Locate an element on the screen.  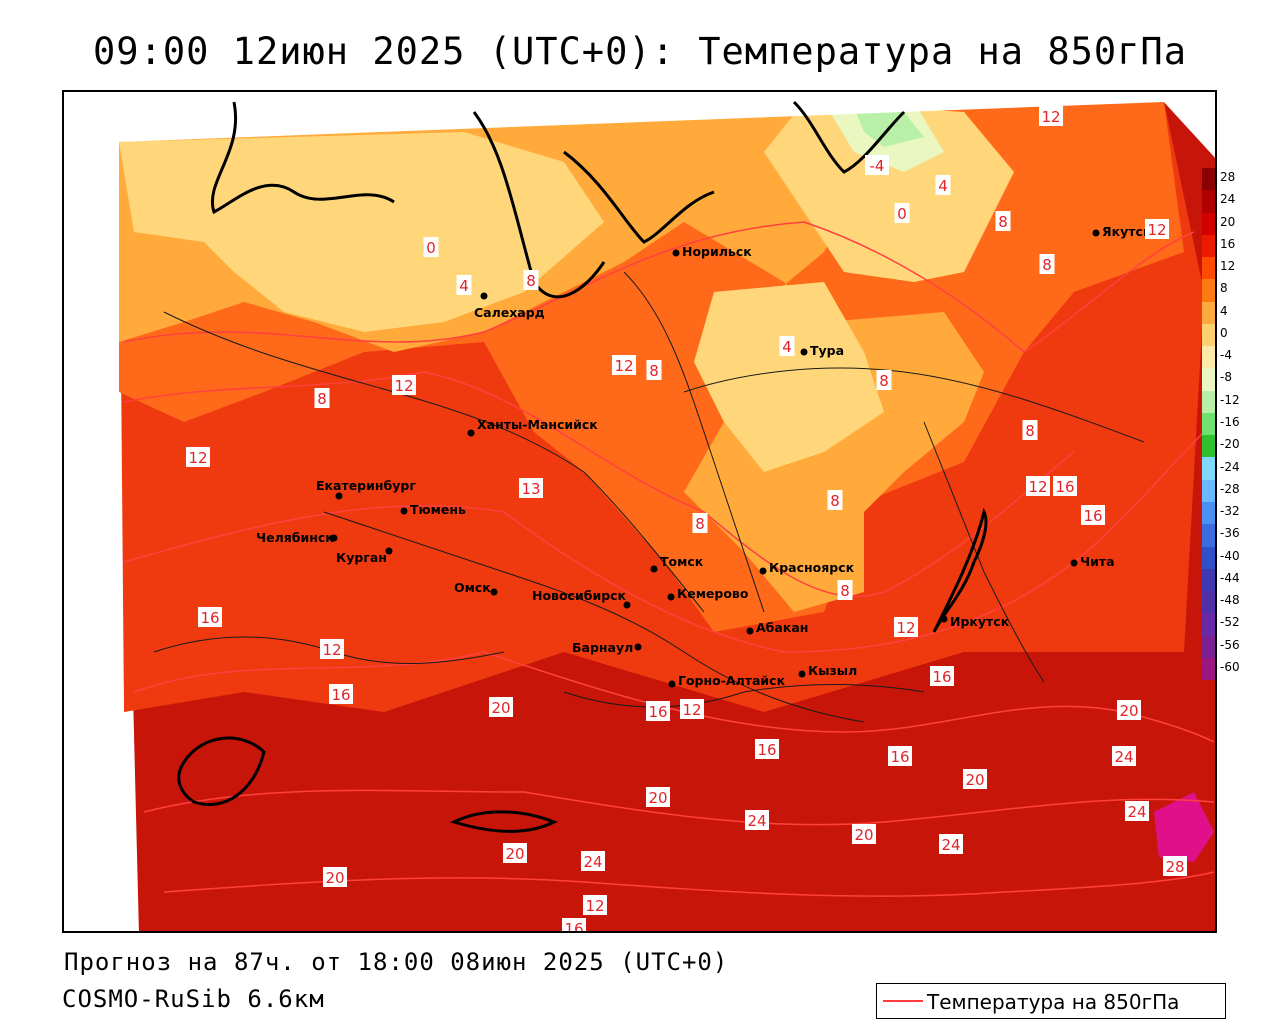
legend-label: Температура на 850гПа is located at coordinates (1053, 1002).